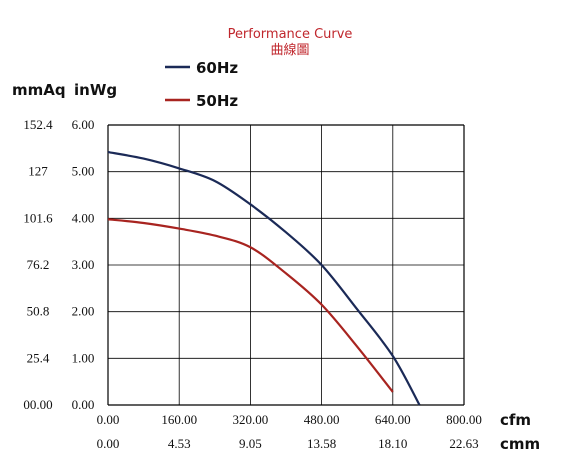 This screenshot has width=581, height=458. Describe the element at coordinates (393, 419) in the screenshot. I see `x-tick-label-cfm: 640.00` at that location.